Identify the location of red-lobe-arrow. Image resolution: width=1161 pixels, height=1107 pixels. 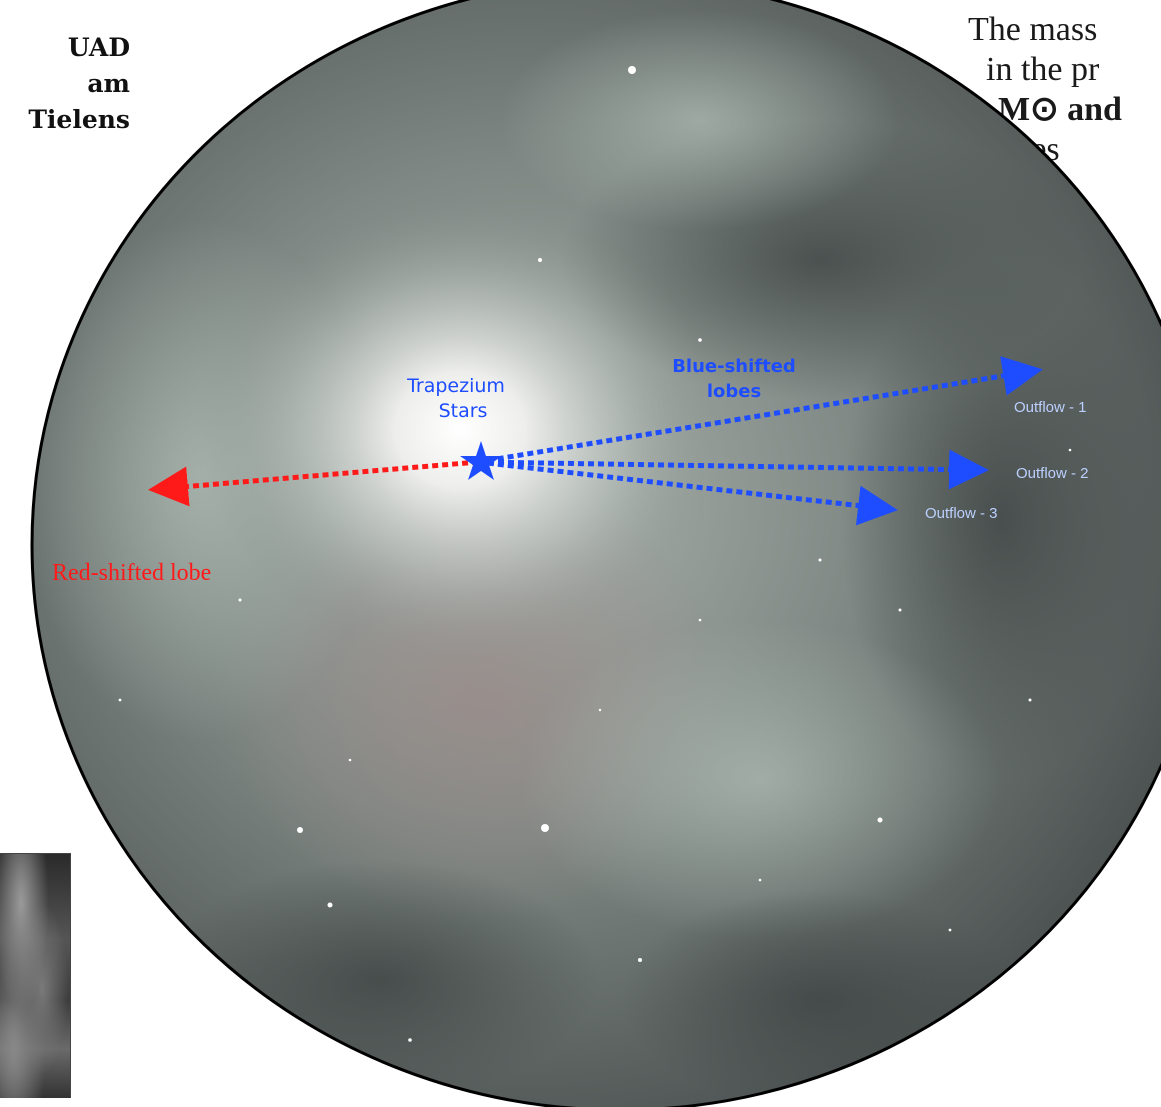
(313, 483).